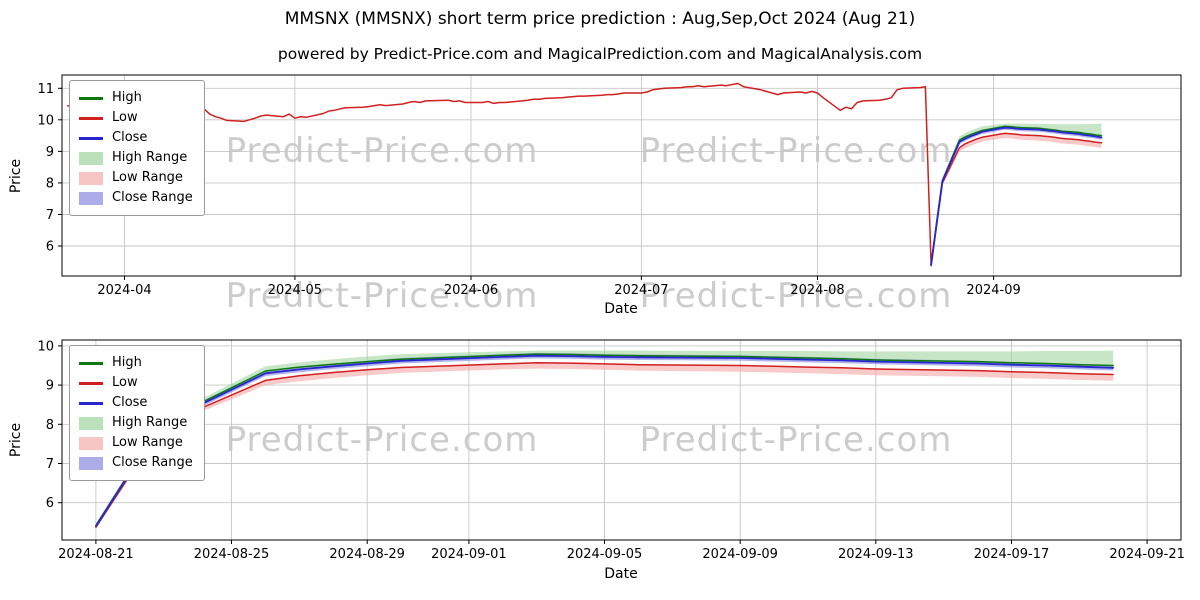 The image size is (1200, 600). I want to click on x-tick-label: 2024-08, so click(817, 290).